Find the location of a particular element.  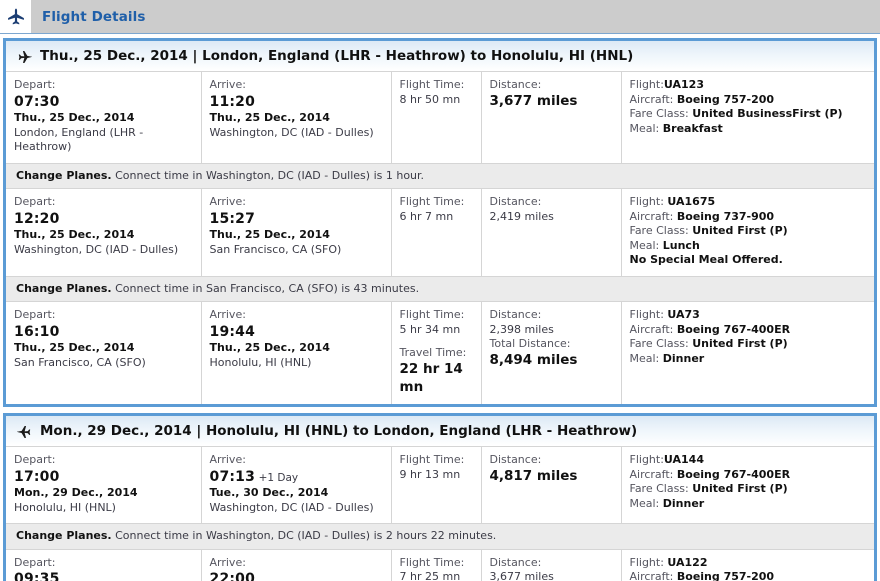

arrive-time: 19:44 is located at coordinates (232, 331).